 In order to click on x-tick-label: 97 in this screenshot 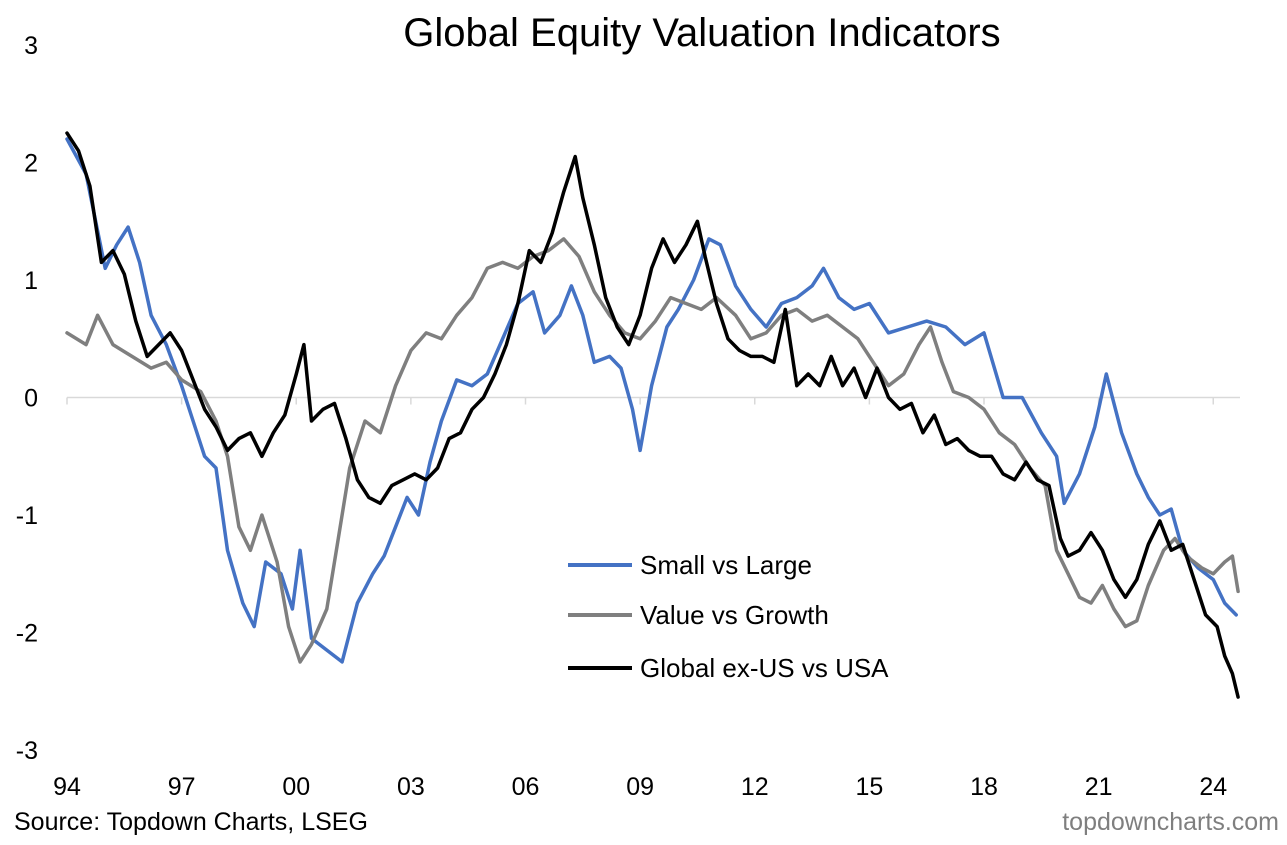, I will do `click(182, 787)`.